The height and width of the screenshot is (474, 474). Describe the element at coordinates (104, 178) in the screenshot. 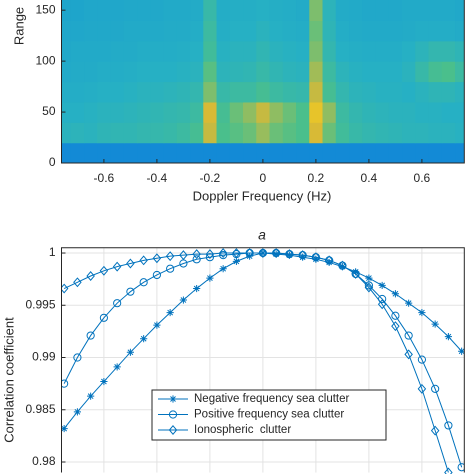

I see `x-tick-label: -0.6` at that location.